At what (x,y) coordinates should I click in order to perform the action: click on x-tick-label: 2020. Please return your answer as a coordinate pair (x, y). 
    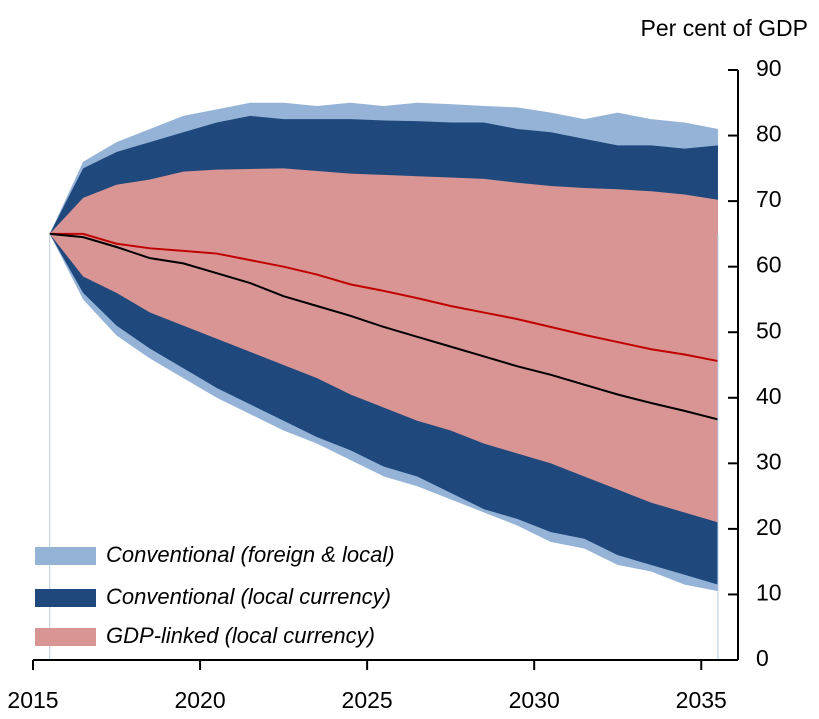
    Looking at the image, I should click on (199, 700).